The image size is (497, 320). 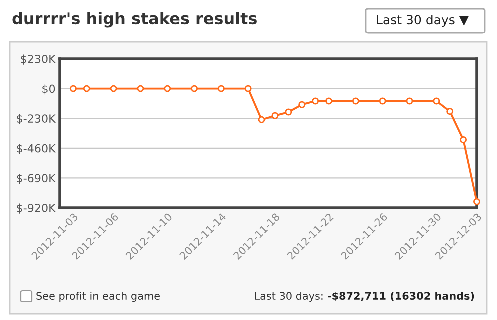 What do you see at coordinates (98, 297) in the screenshot?
I see `text: See profit in each game` at bounding box center [98, 297].